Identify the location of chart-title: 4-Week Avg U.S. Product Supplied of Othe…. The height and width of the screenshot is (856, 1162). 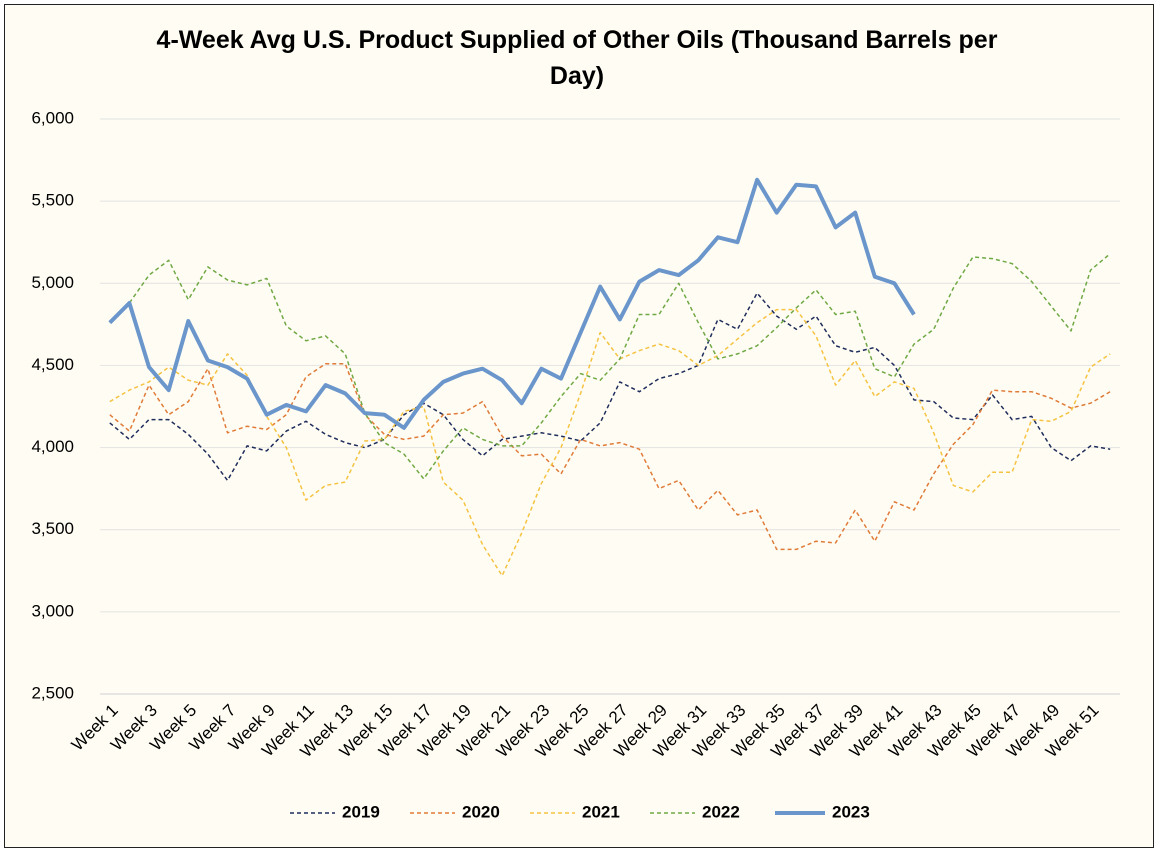
(577, 58).